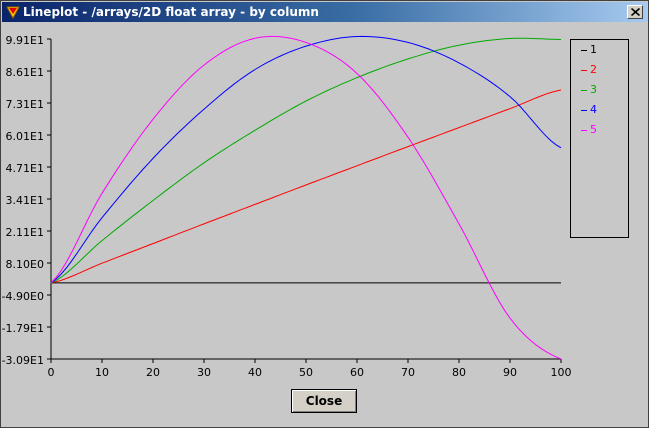  Describe the element at coordinates (593, 89) in the screenshot. I see `legend-label: 3` at that location.